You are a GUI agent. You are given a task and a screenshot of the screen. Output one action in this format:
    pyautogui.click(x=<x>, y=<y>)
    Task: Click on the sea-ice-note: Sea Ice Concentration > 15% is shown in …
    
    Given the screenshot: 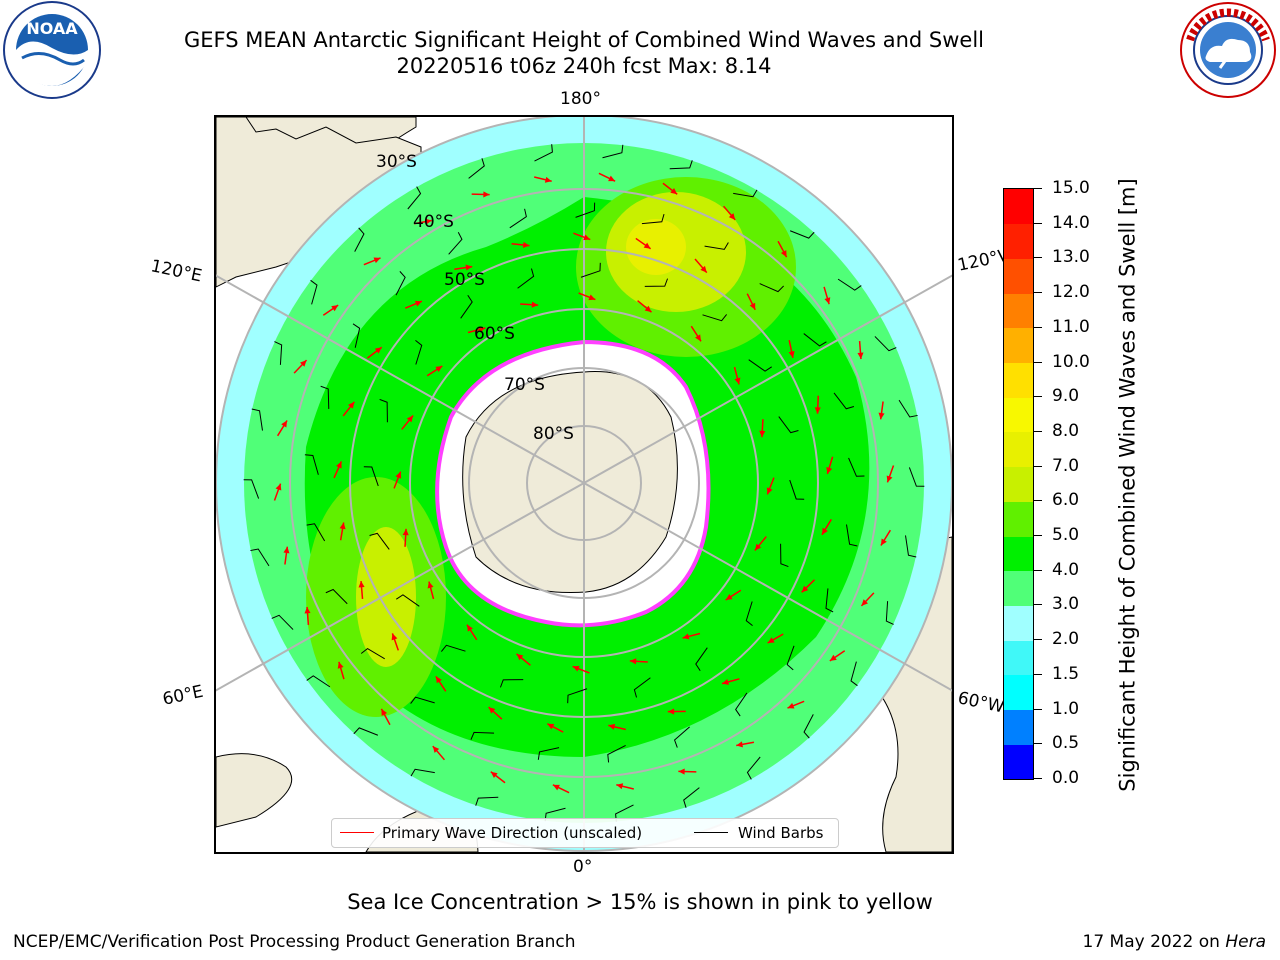 What is the action you would take?
    pyautogui.click(x=640, y=902)
    